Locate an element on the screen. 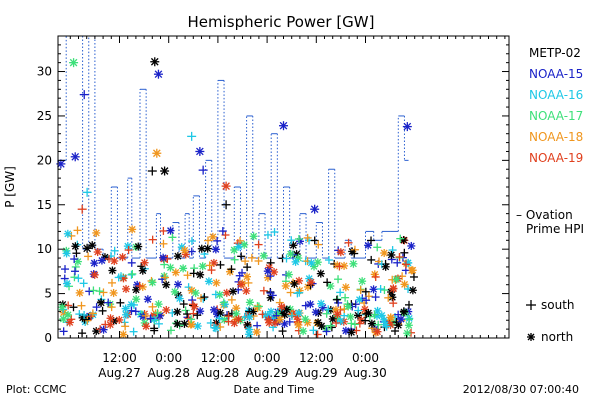  x-tick-label-time: 0:00 is located at coordinates (168, 358).